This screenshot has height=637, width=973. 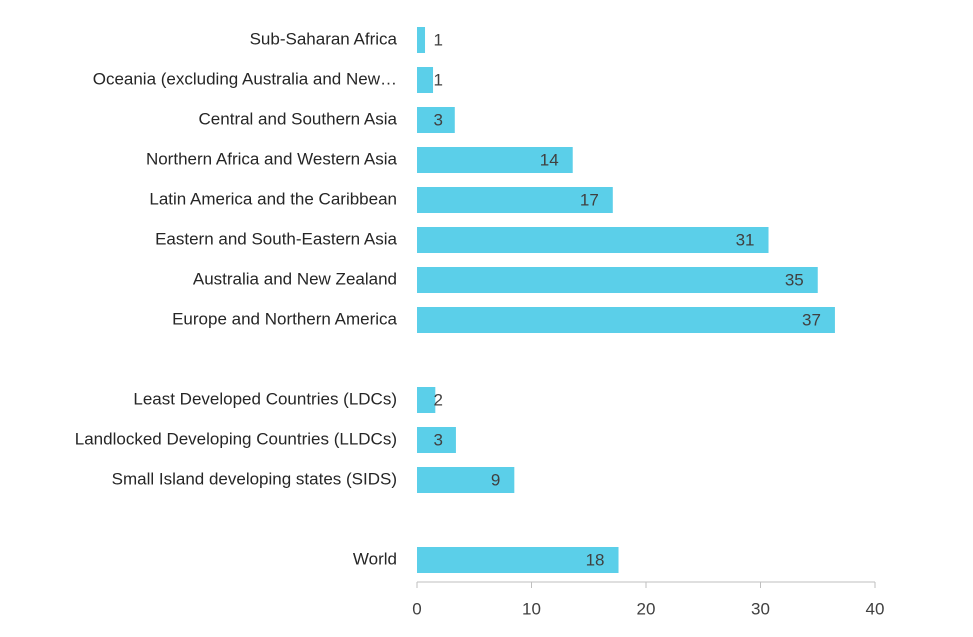 I want to click on x-tick-label: 10, so click(x=531, y=608).